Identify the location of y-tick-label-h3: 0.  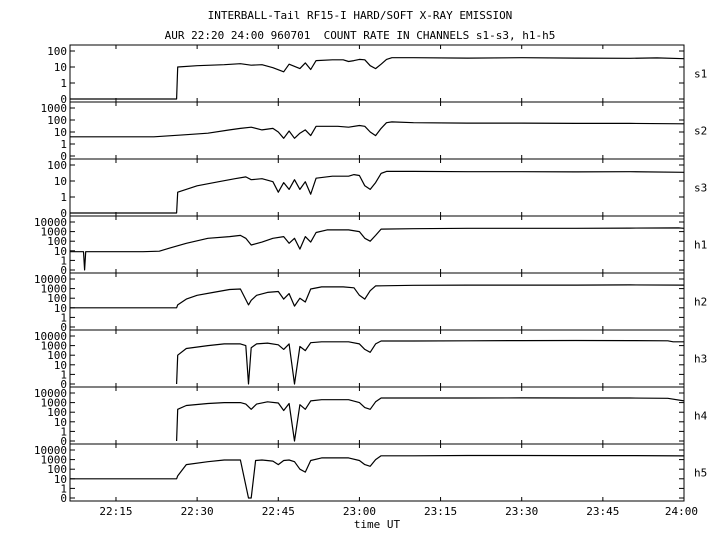
(63, 384).